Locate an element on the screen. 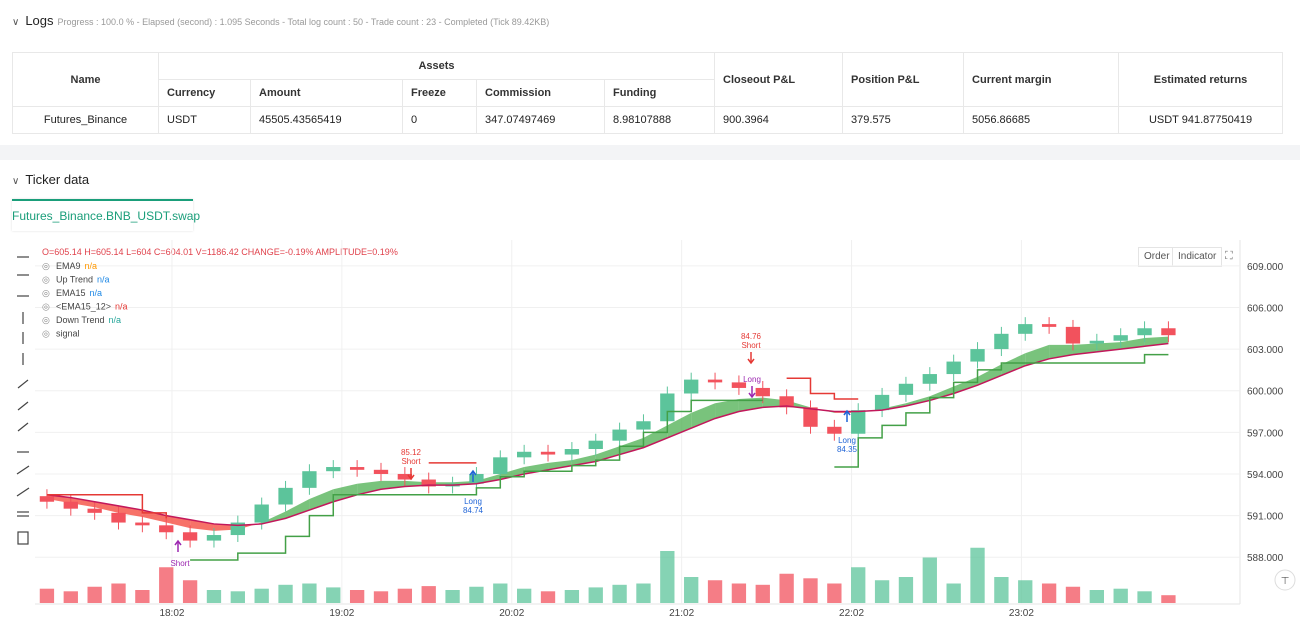 The width and height of the screenshot is (1300, 634). logs-title: Logs is located at coordinates (39, 20).